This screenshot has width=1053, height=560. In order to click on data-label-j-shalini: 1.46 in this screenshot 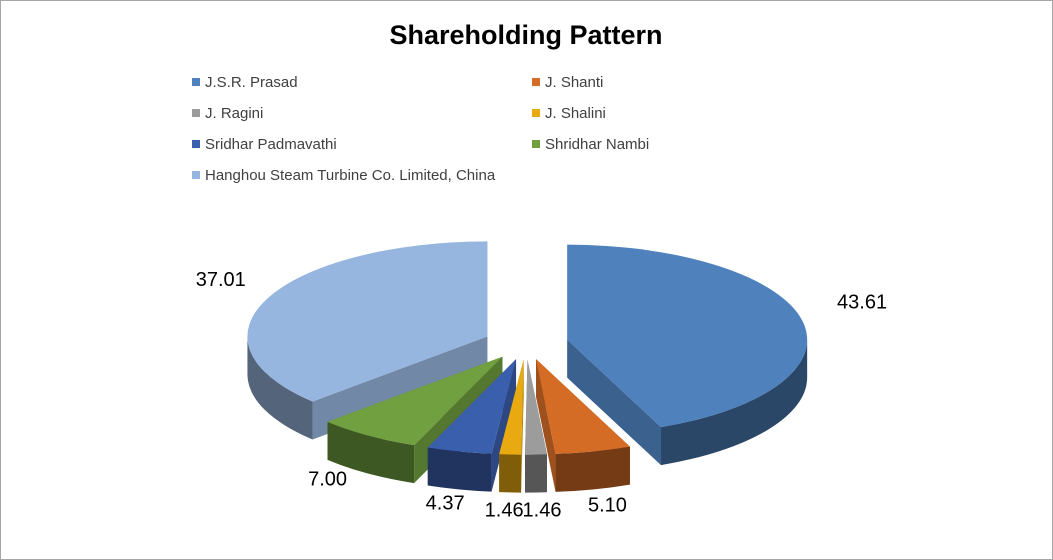, I will do `click(504, 510)`.